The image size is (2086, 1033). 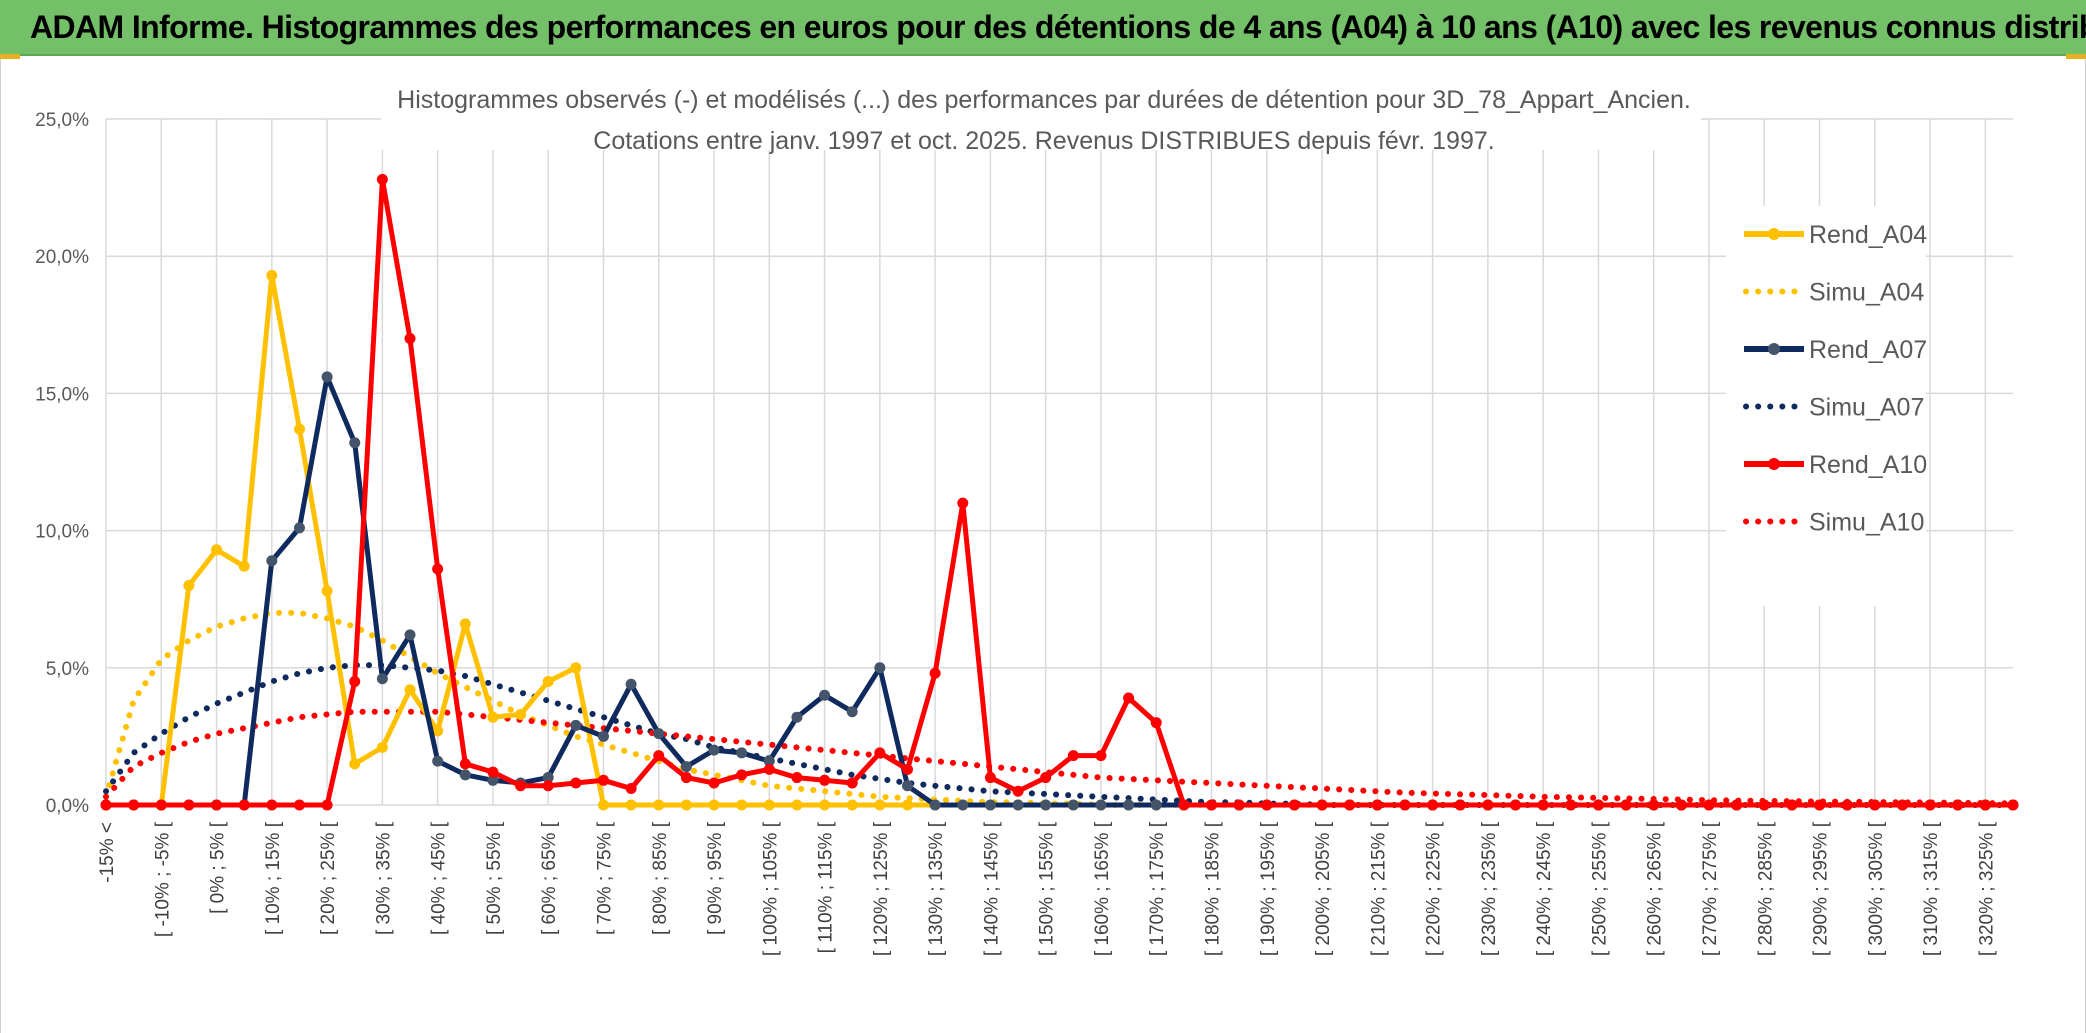 What do you see at coordinates (1931, 888) in the screenshot?
I see `x-tick-label: [ 310% ; 315% [` at bounding box center [1931, 888].